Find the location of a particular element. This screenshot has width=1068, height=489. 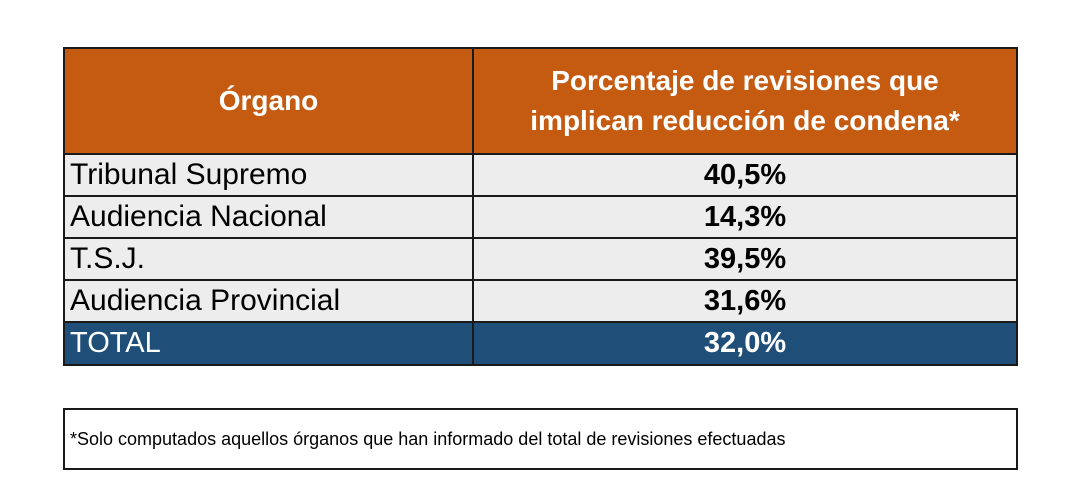

table-row: Audiencia Provincial 31,6% is located at coordinates (540, 301).